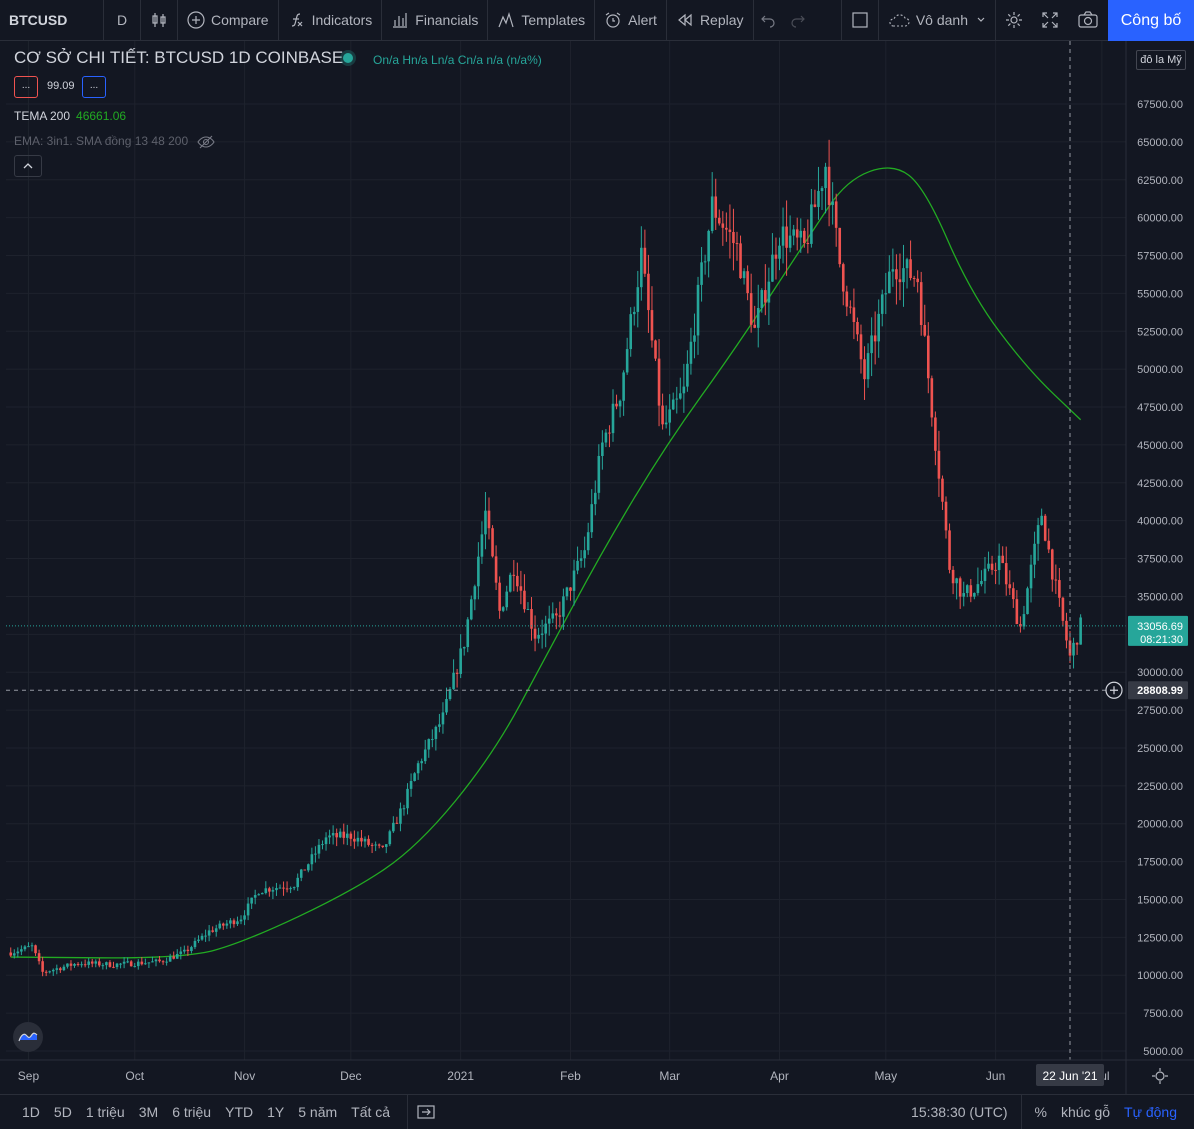  What do you see at coordinates (630, 20) in the screenshot?
I see `alert-button: Alert` at bounding box center [630, 20].